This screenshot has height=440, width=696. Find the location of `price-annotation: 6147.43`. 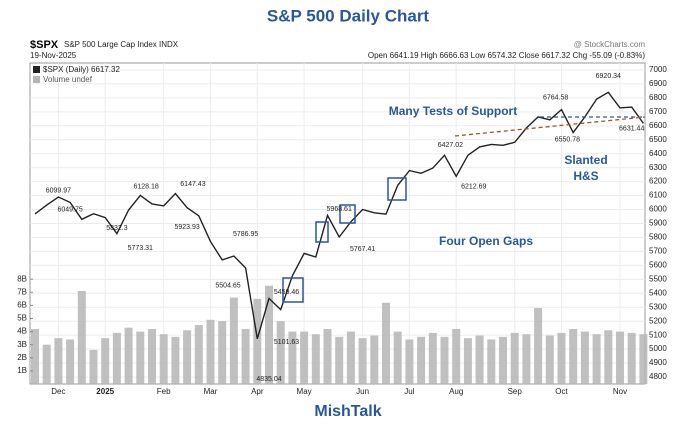

price-annotation: 6147.43 is located at coordinates (192, 184).